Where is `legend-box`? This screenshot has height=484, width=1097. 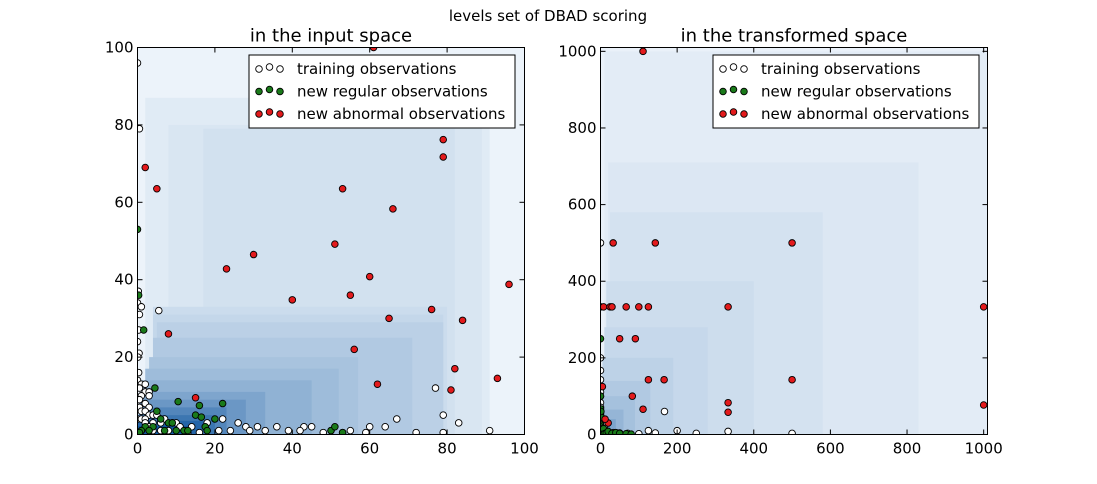 legend-box is located at coordinates (382, 91).